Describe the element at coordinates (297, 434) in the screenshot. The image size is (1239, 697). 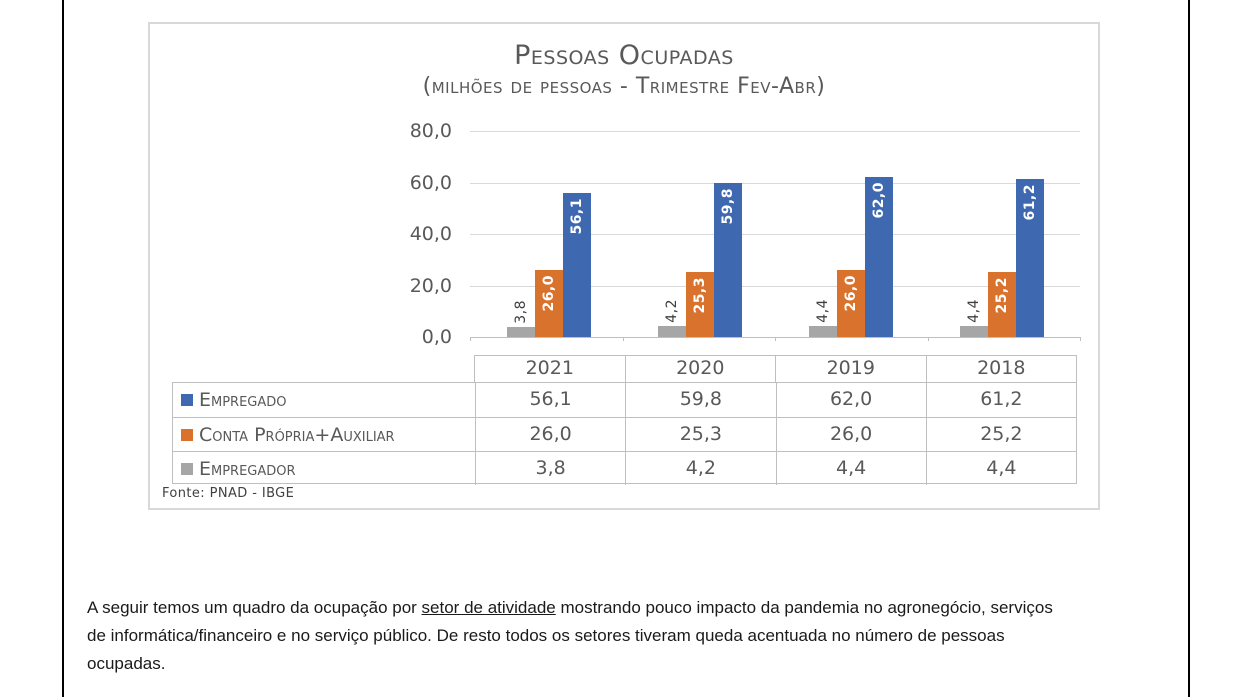
I see `legend-label-conta-pr-pria-auxiliar: Conta Própria+Auxiliar` at that location.